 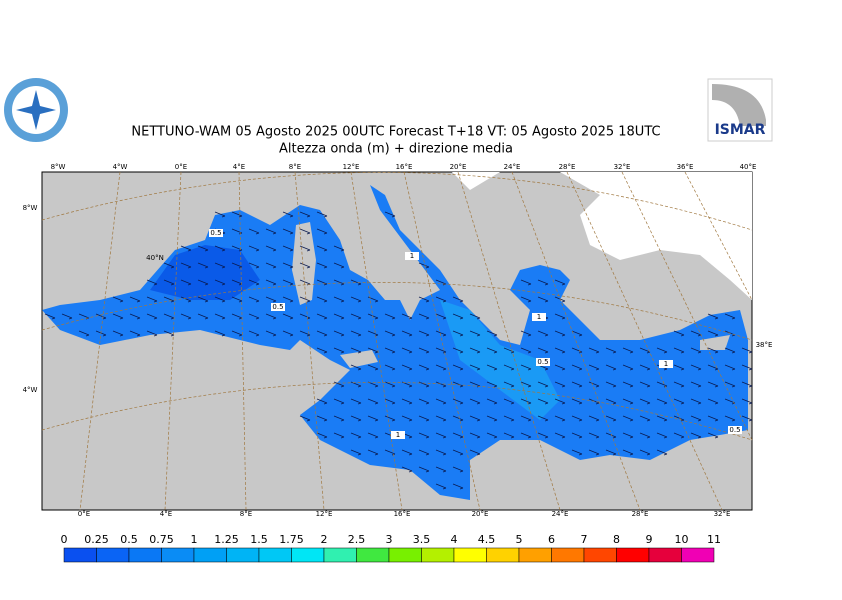 What do you see at coordinates (666, 364) in the screenshot?
I see `contour-label: 1` at bounding box center [666, 364].